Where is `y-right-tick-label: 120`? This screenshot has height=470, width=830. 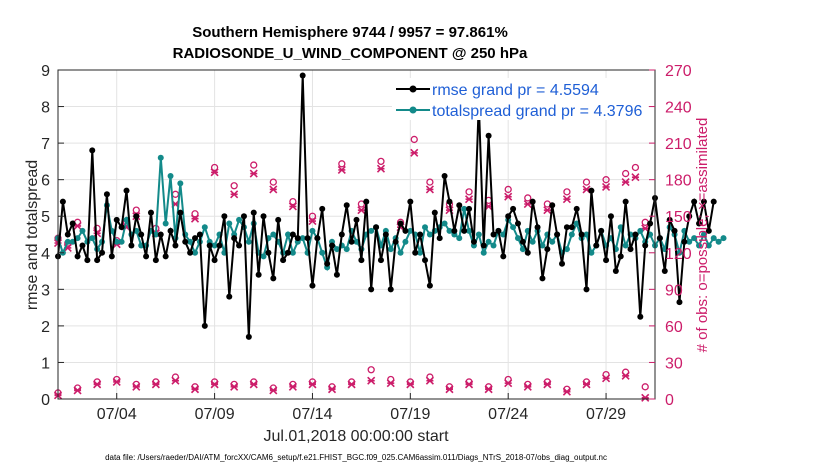 y-right-tick-label: 120 is located at coordinates (678, 254).